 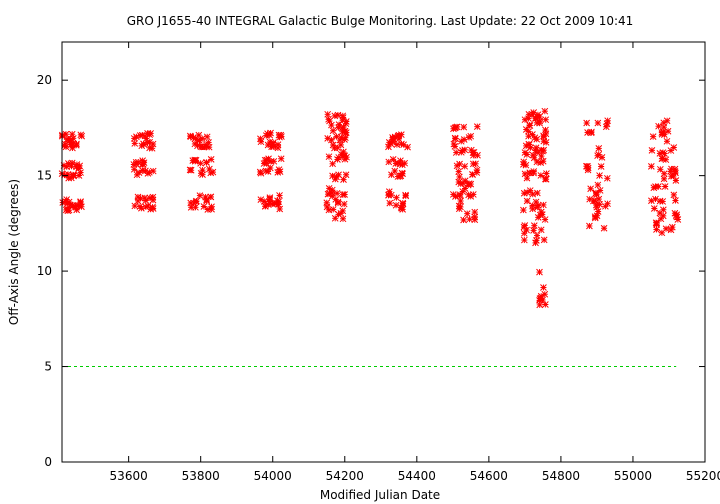 I want to click on x-axis-title: Modified Julian Date, so click(x=380, y=495).